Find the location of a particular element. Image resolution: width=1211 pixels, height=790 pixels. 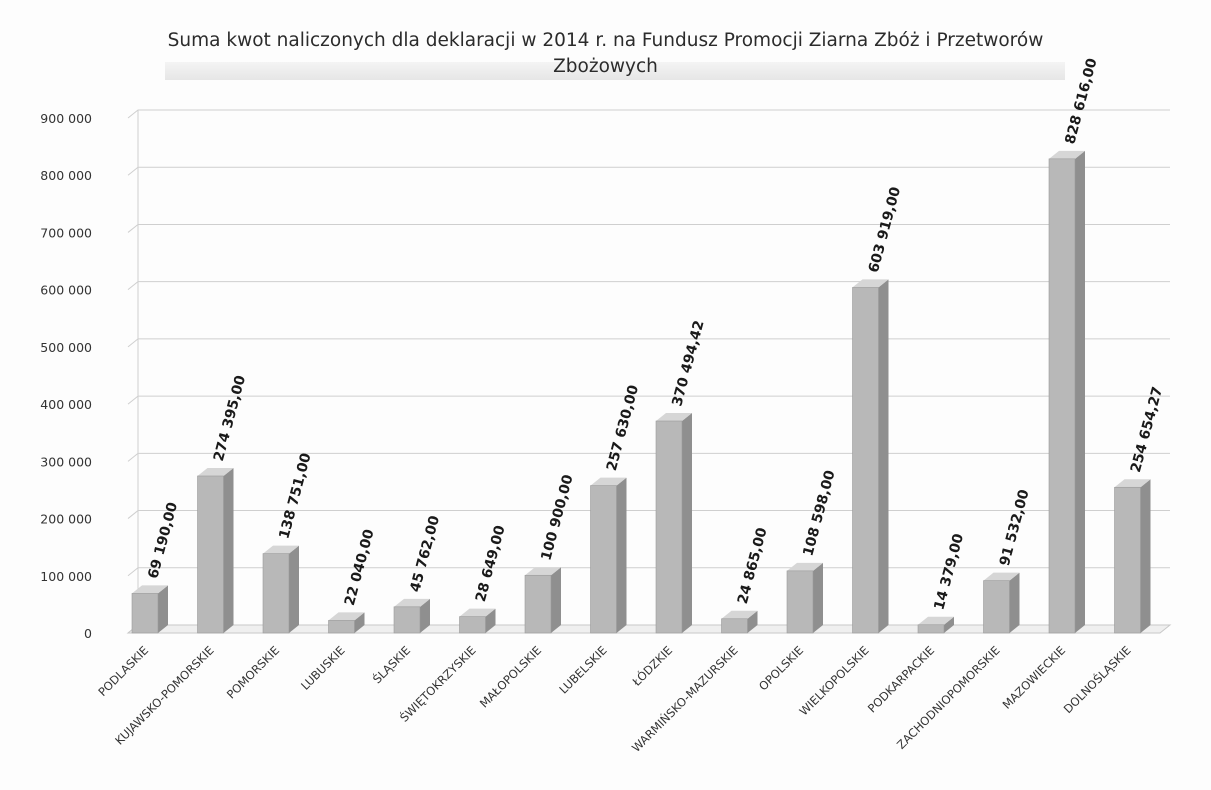

y-tick-label: 500 000 is located at coordinates (66, 347).